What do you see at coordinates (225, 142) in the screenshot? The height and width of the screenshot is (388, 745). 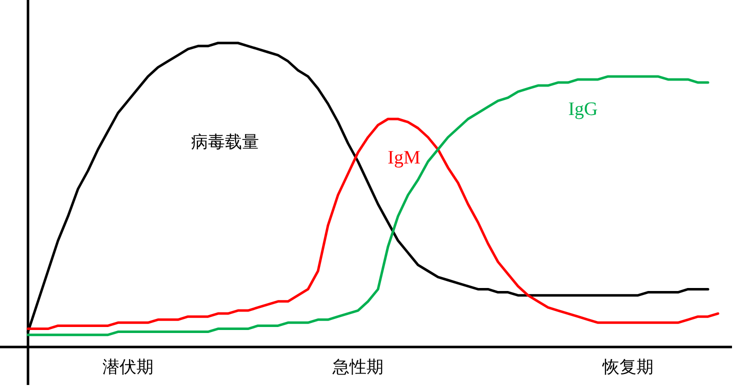 I see `text: 病毒载量` at bounding box center [225, 142].